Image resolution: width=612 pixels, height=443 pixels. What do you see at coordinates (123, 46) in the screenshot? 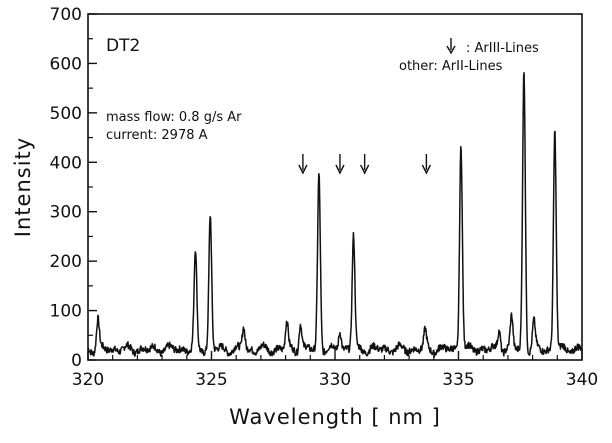
I see `label-id: DT2` at bounding box center [123, 46].